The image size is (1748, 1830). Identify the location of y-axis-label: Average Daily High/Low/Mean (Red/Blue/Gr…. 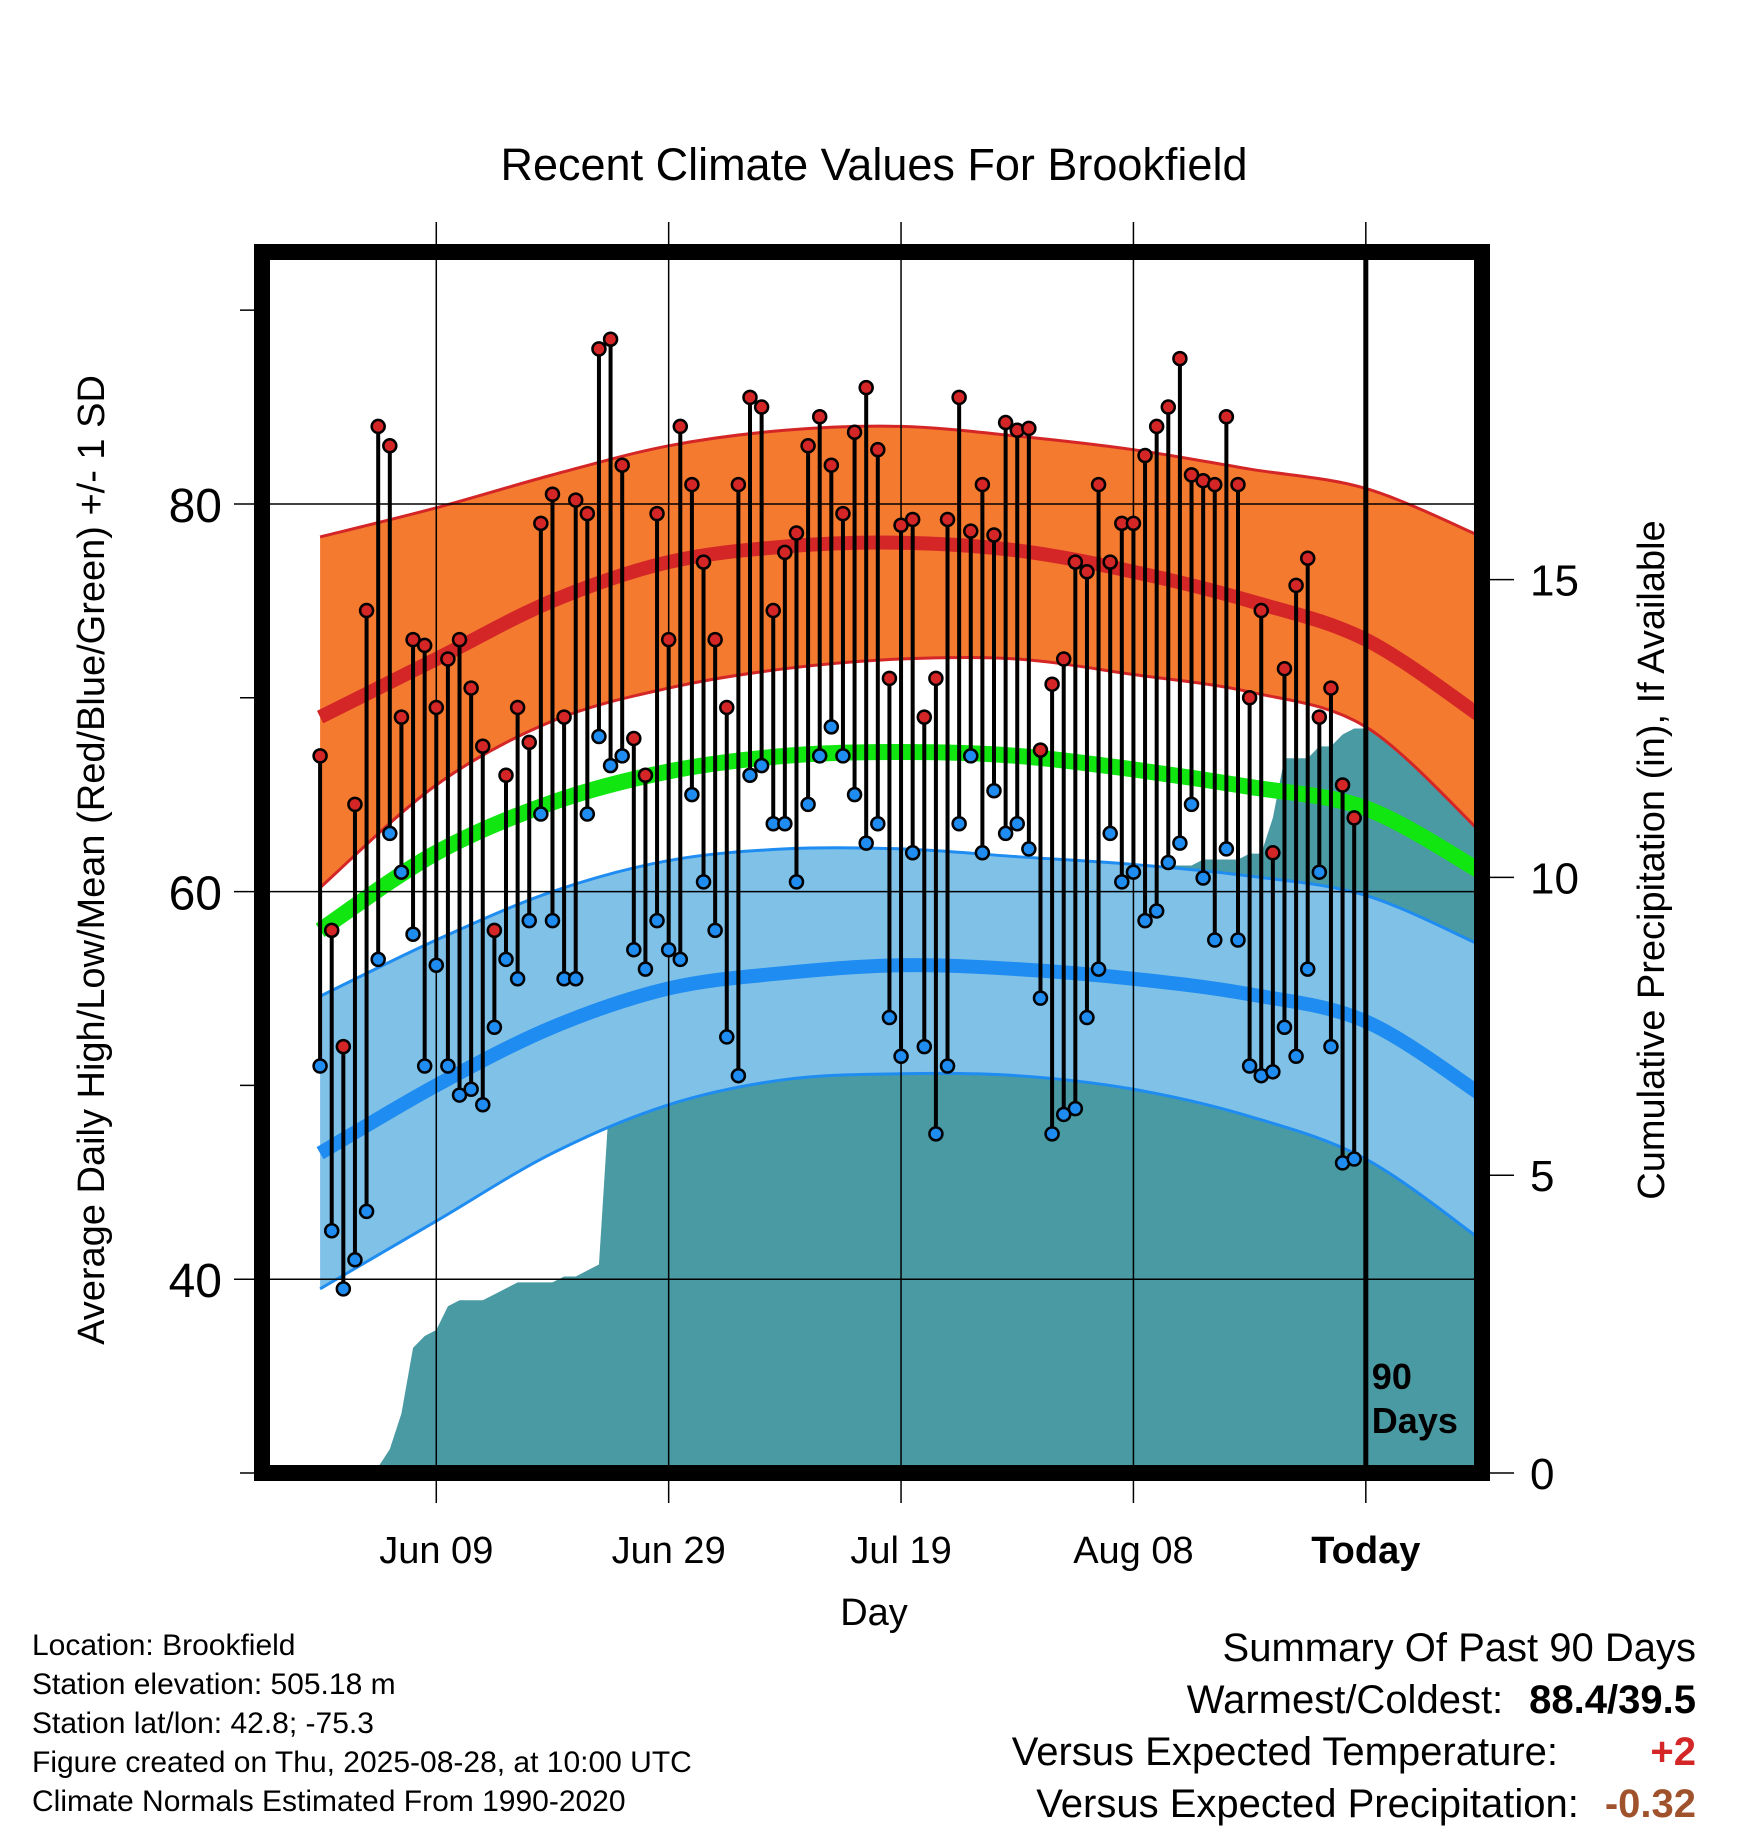
(92, 860).